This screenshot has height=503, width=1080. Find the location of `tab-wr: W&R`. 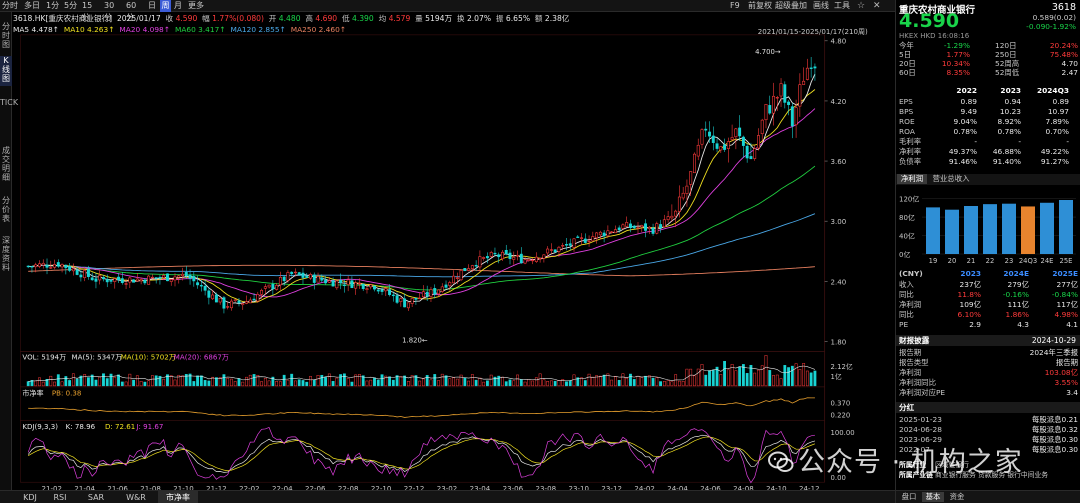

tab-wr: W&R is located at coordinates (136, 497).